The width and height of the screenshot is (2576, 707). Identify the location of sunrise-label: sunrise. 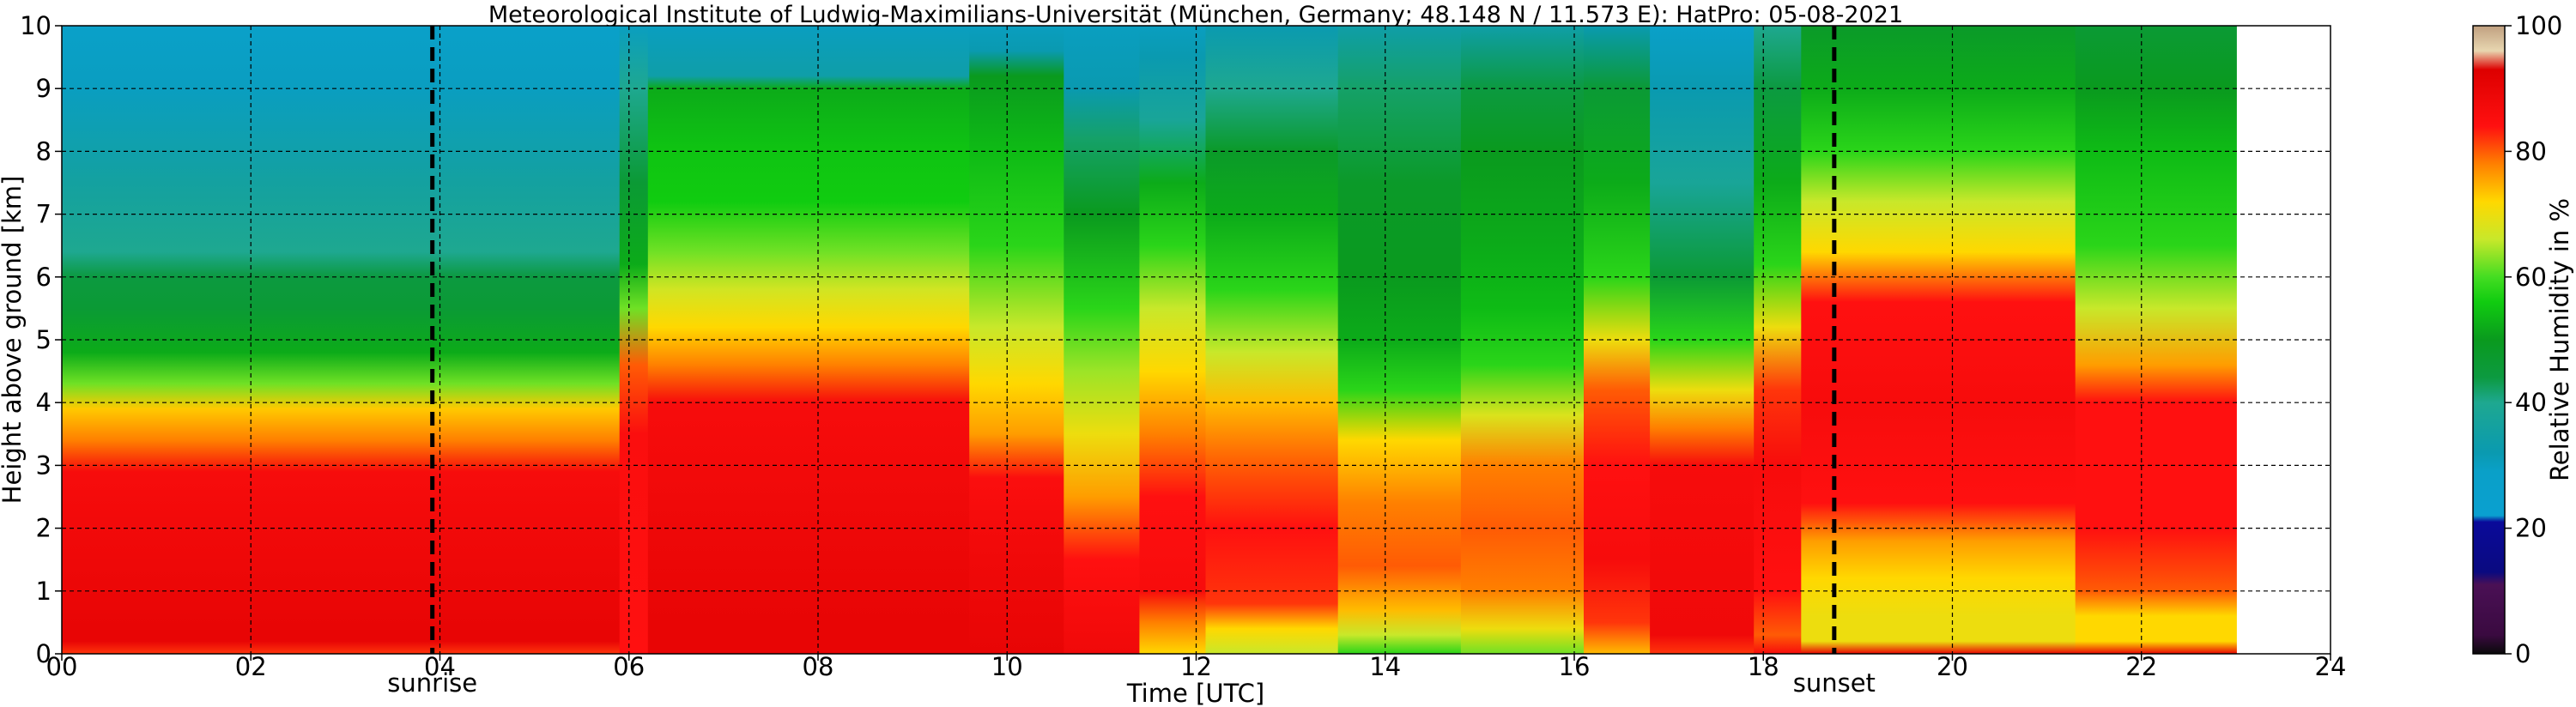
(432, 683).